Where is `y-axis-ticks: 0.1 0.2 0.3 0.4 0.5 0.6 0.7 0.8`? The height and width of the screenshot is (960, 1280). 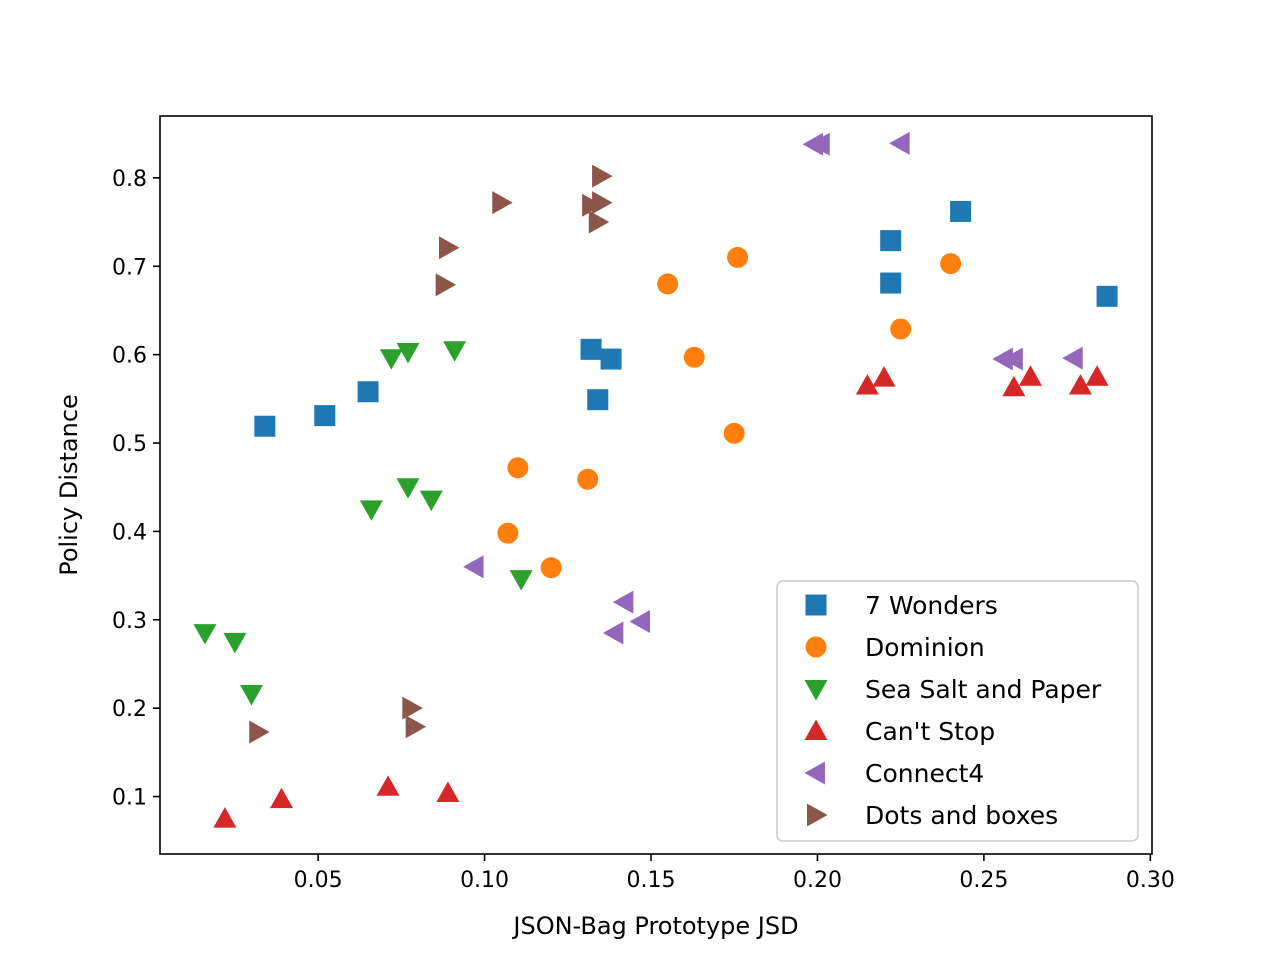
y-axis-ticks: 0.1 0.2 0.3 0.4 0.5 0.6 0.7 0.8 is located at coordinates (136, 489).